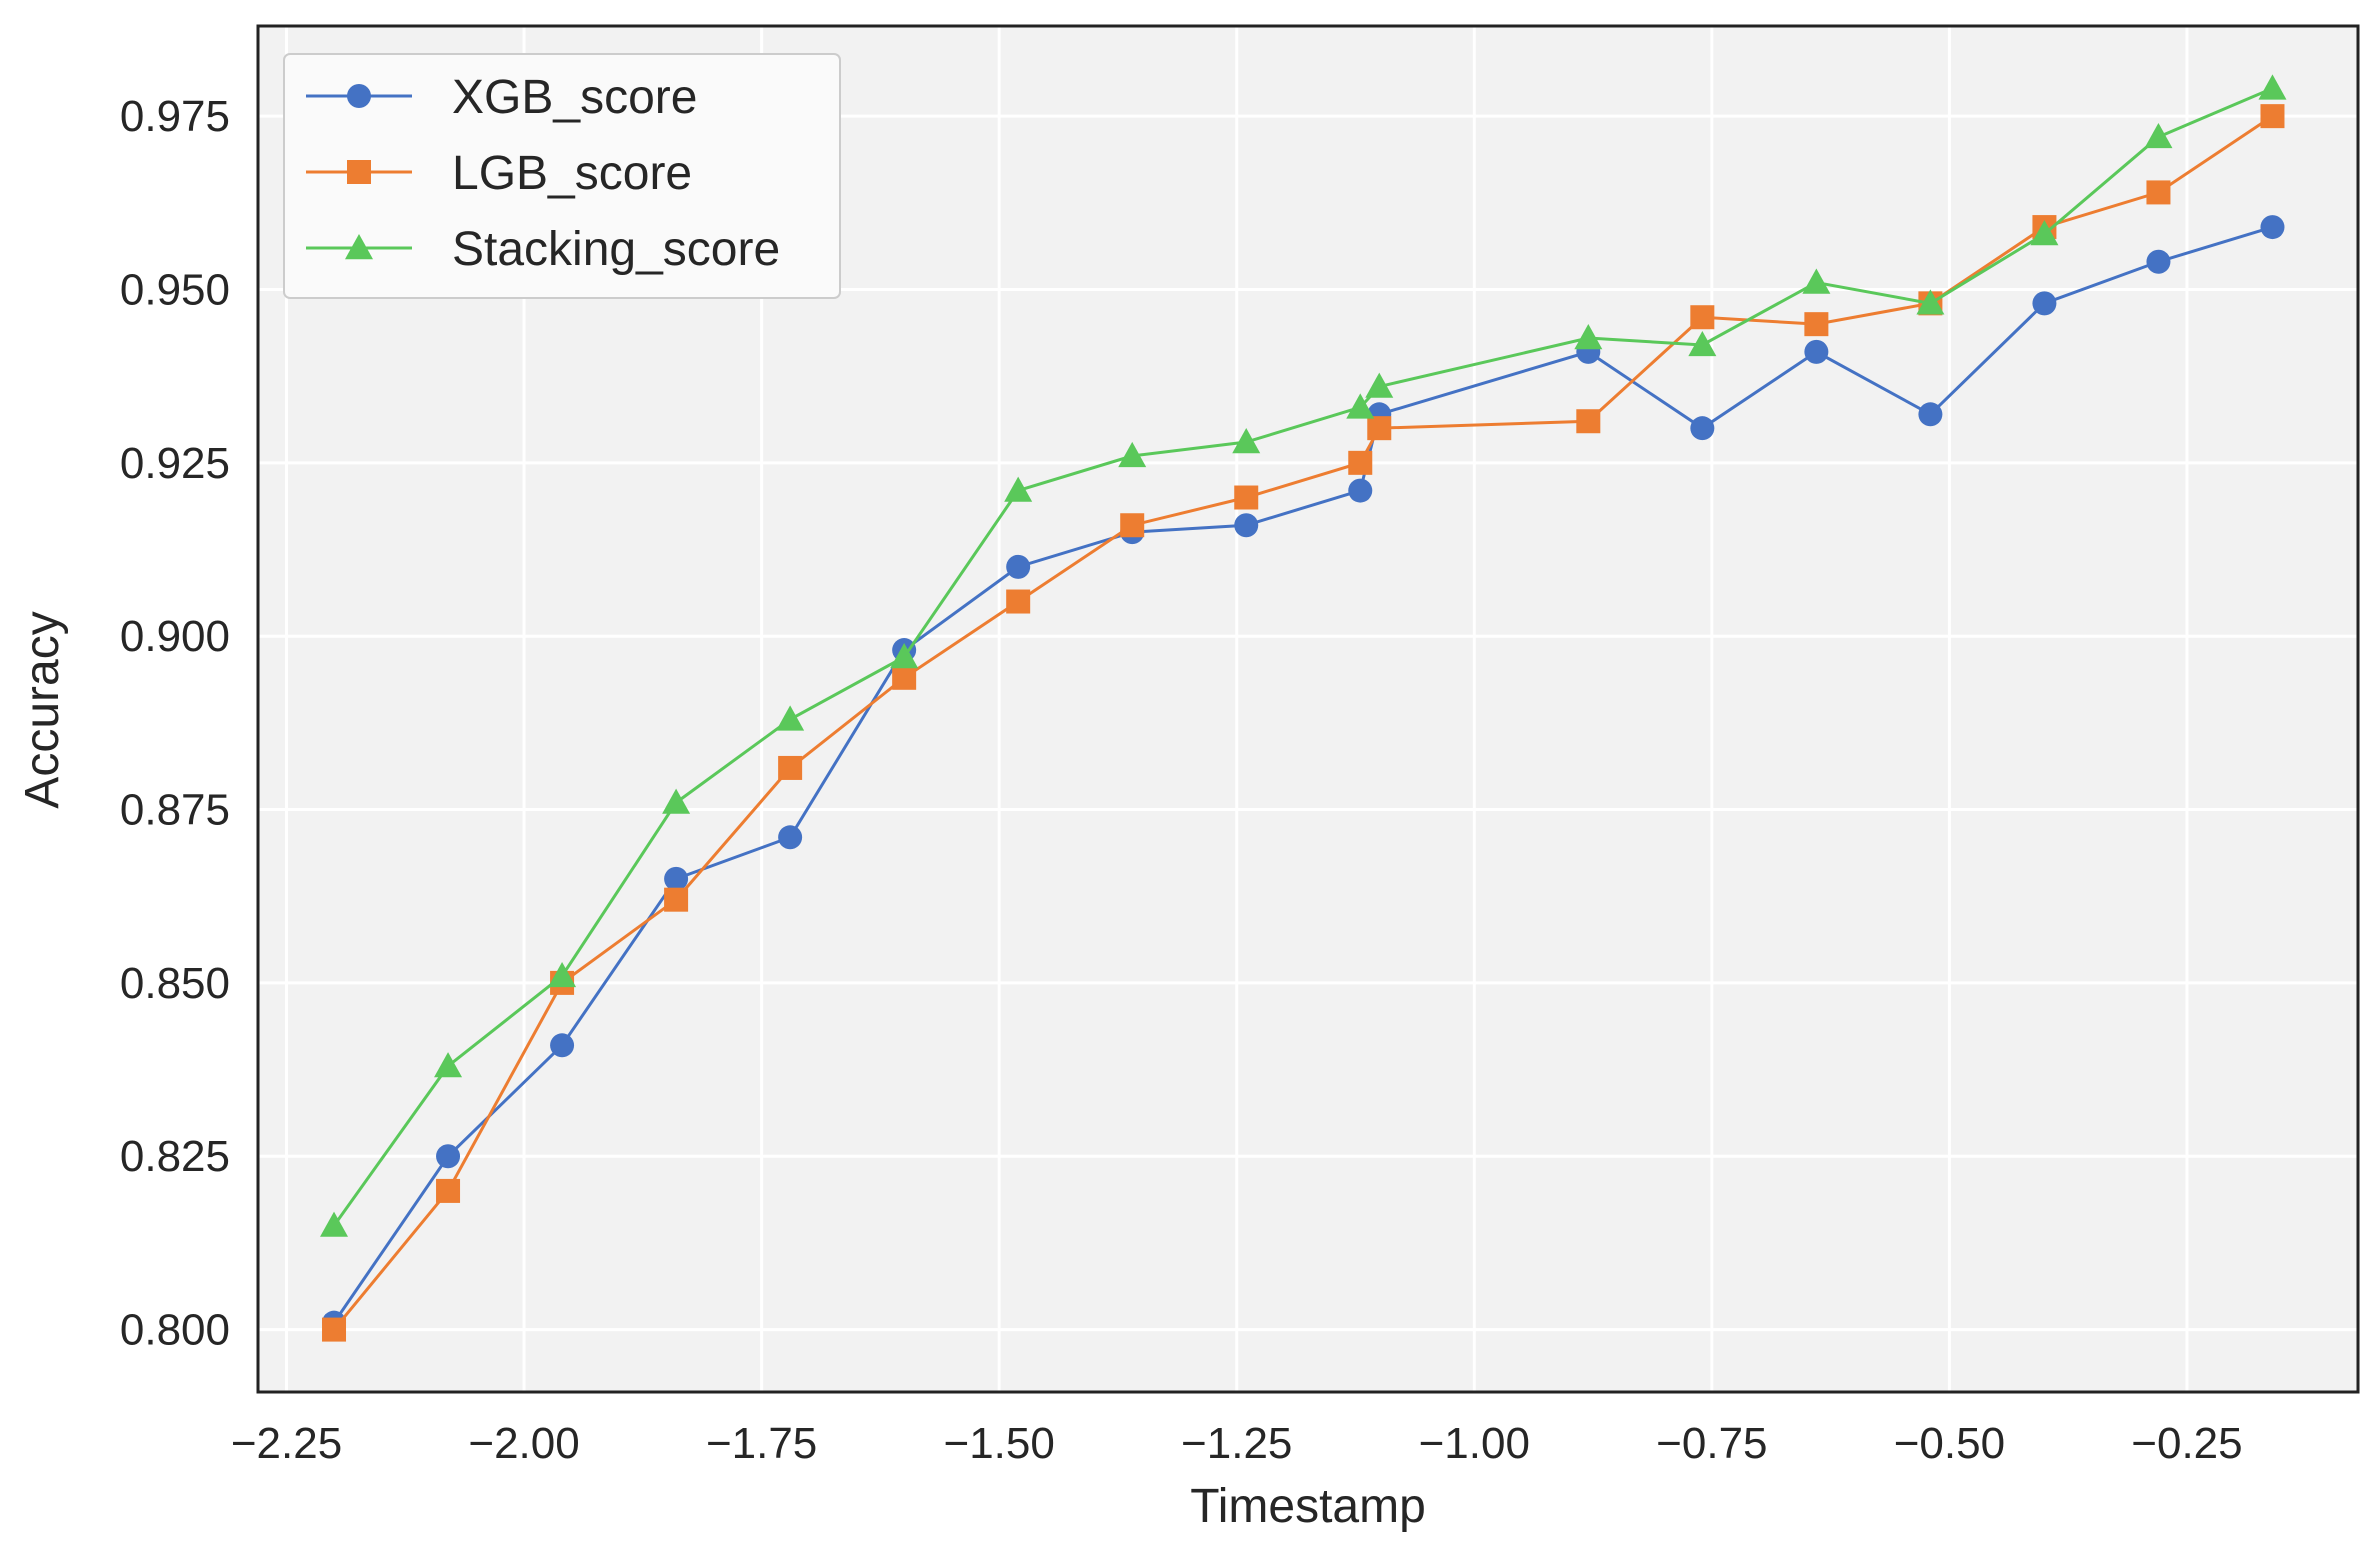 The image size is (2379, 1558). Describe the element at coordinates (523, 1443) in the screenshot. I see `x-tick-label: −2.00` at that location.